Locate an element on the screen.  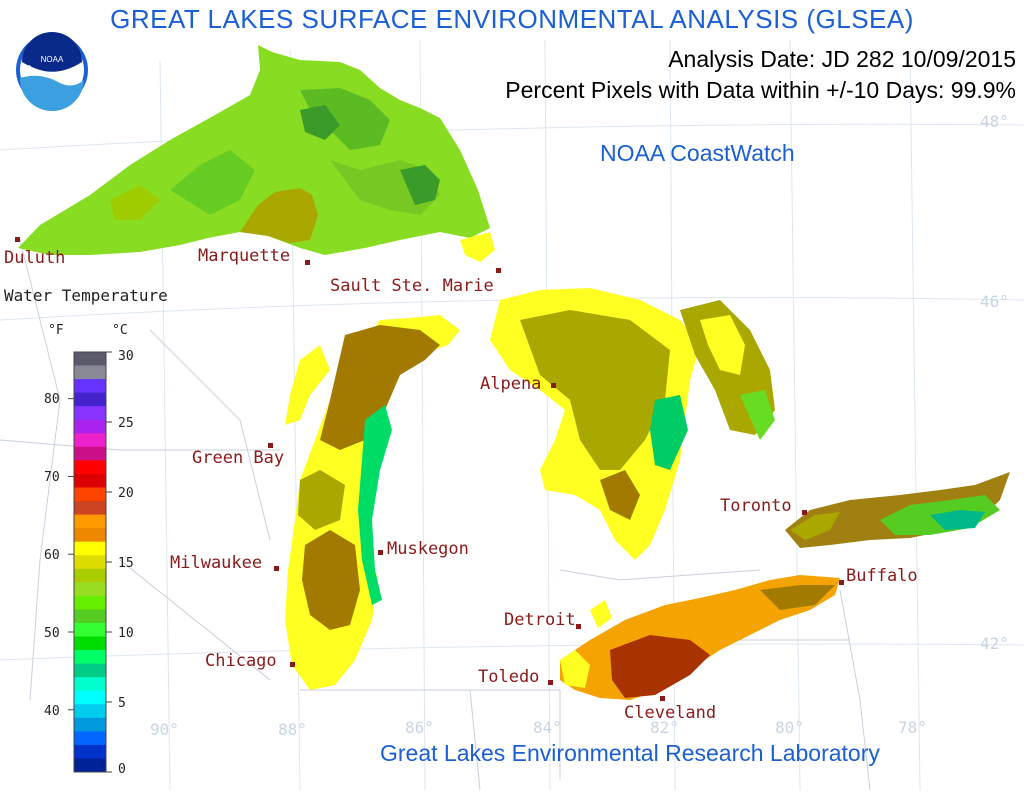
city-marker-duluth is located at coordinates (17, 239).